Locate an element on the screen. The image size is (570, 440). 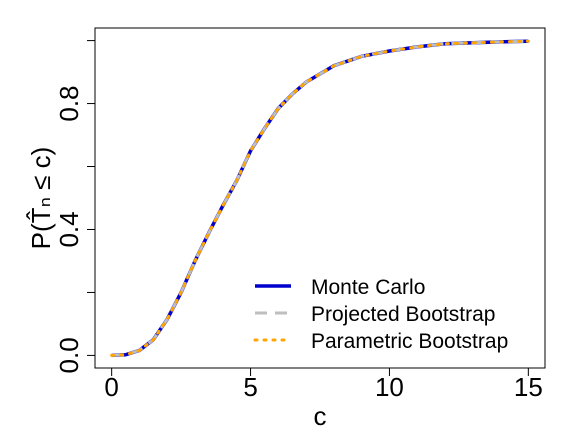
x-tick-label: 5 is located at coordinates (250, 387).